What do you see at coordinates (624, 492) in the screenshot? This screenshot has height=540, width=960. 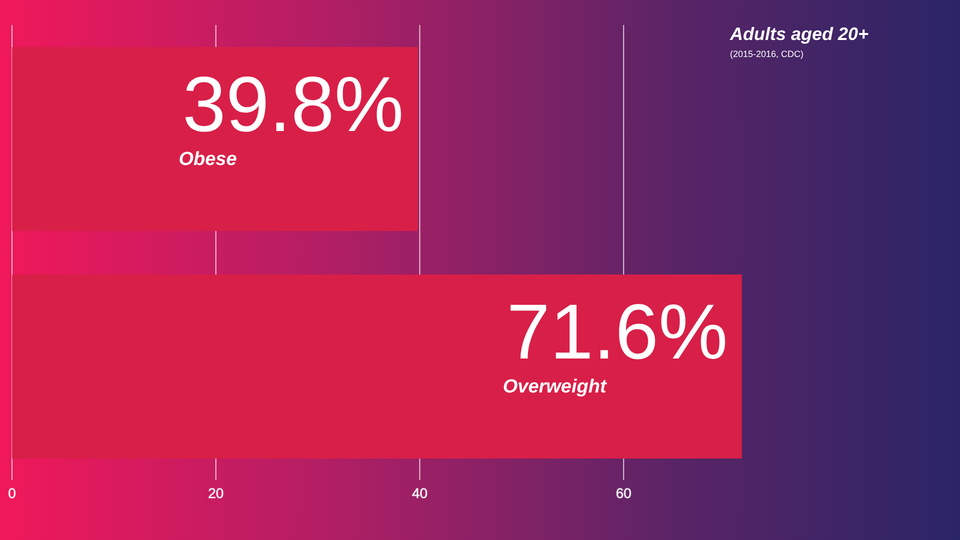 I see `x-tick-label: 60` at bounding box center [624, 492].